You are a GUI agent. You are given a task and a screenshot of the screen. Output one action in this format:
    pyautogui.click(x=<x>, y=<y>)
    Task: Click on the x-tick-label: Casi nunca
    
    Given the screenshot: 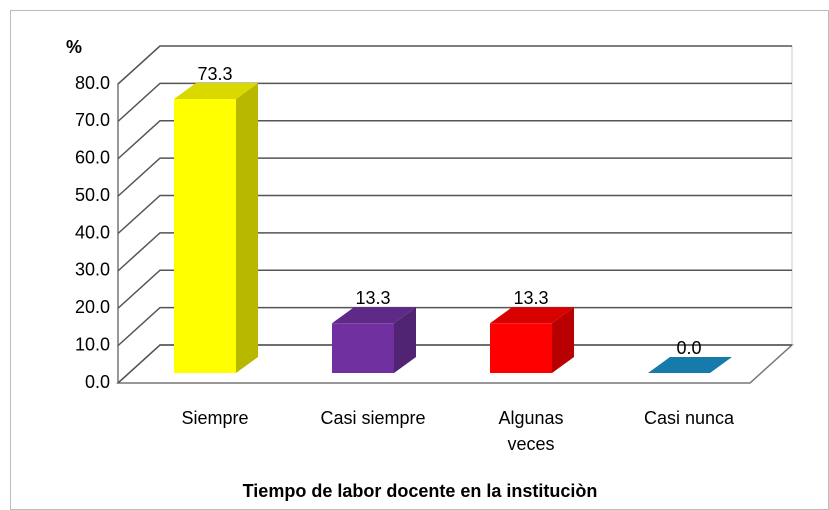 What is the action you would take?
    pyautogui.click(x=689, y=418)
    